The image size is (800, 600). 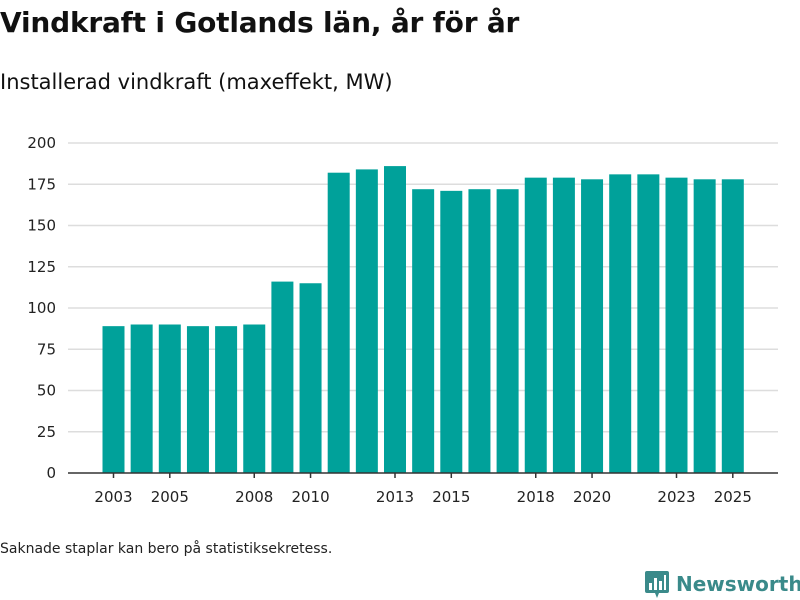 I want to click on chart-title: Vindkraft i Gotlands län, år för år, so click(x=260, y=22).